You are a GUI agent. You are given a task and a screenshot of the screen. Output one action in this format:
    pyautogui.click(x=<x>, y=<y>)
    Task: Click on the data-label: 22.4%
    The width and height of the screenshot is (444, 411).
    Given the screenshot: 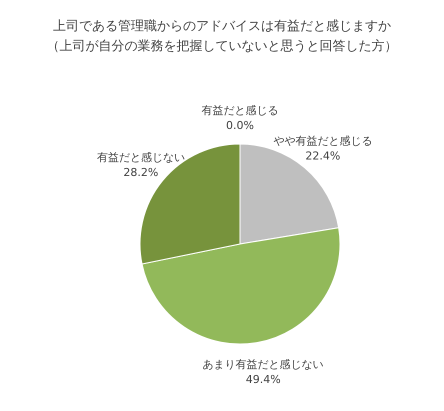 What is the action you would take?
    pyautogui.click(x=322, y=155)
    